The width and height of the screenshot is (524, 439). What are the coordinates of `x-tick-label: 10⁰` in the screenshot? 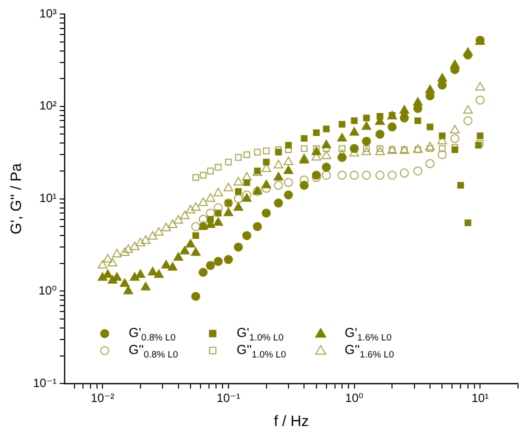 It's located at (354, 398).